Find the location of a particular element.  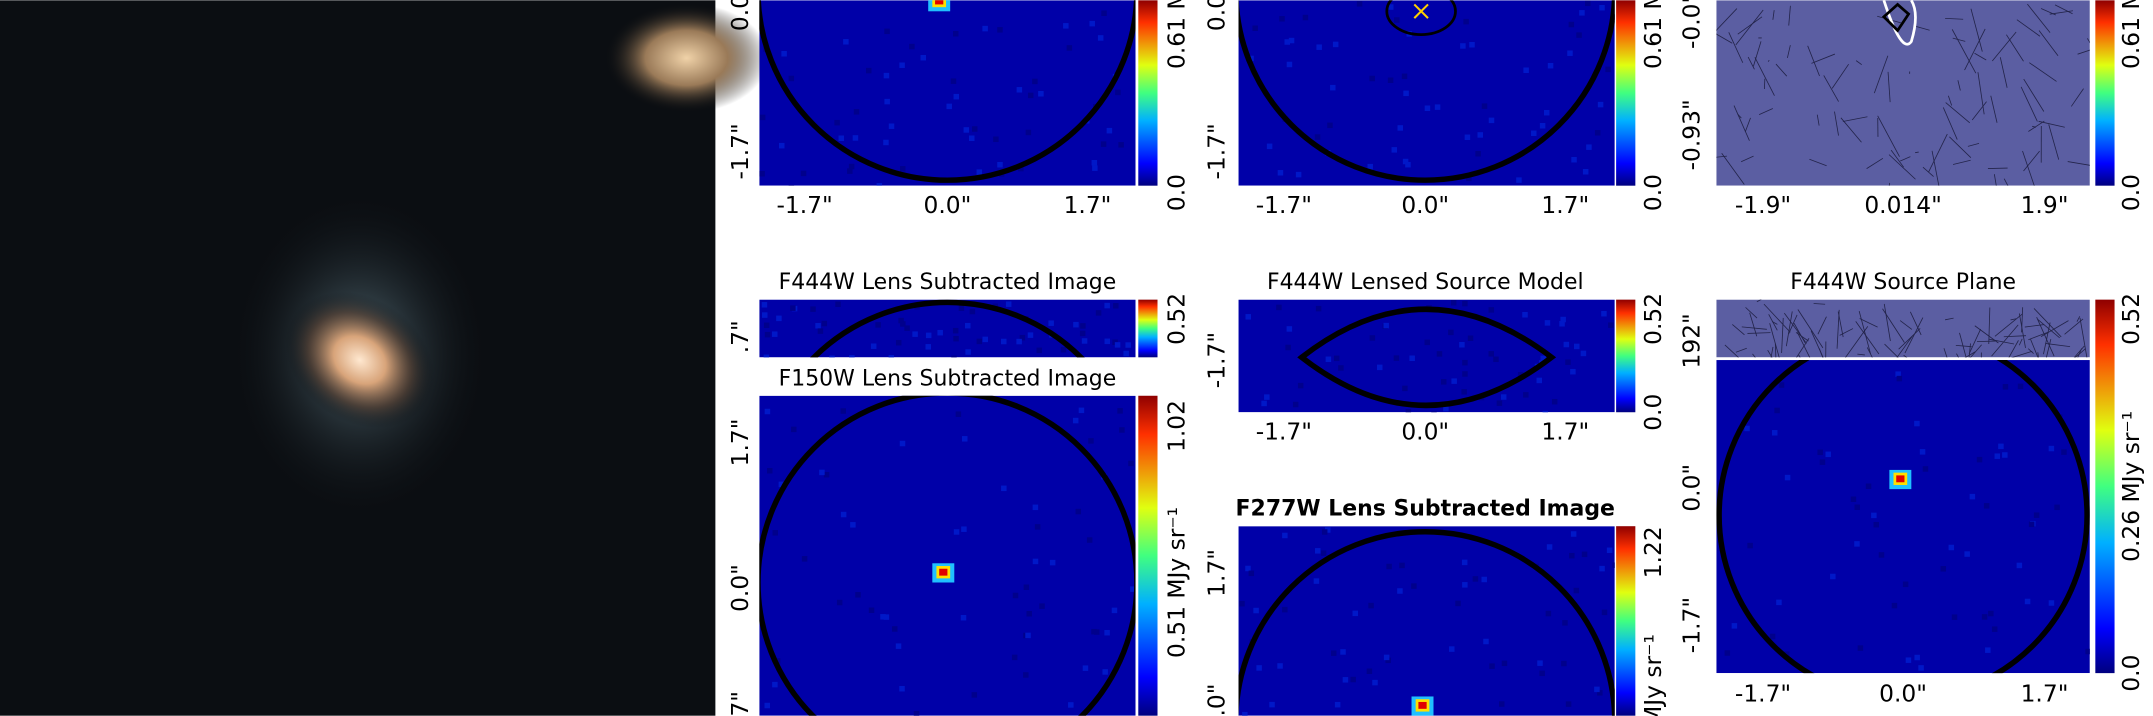

mask-circle is located at coordinates (1903, 517).